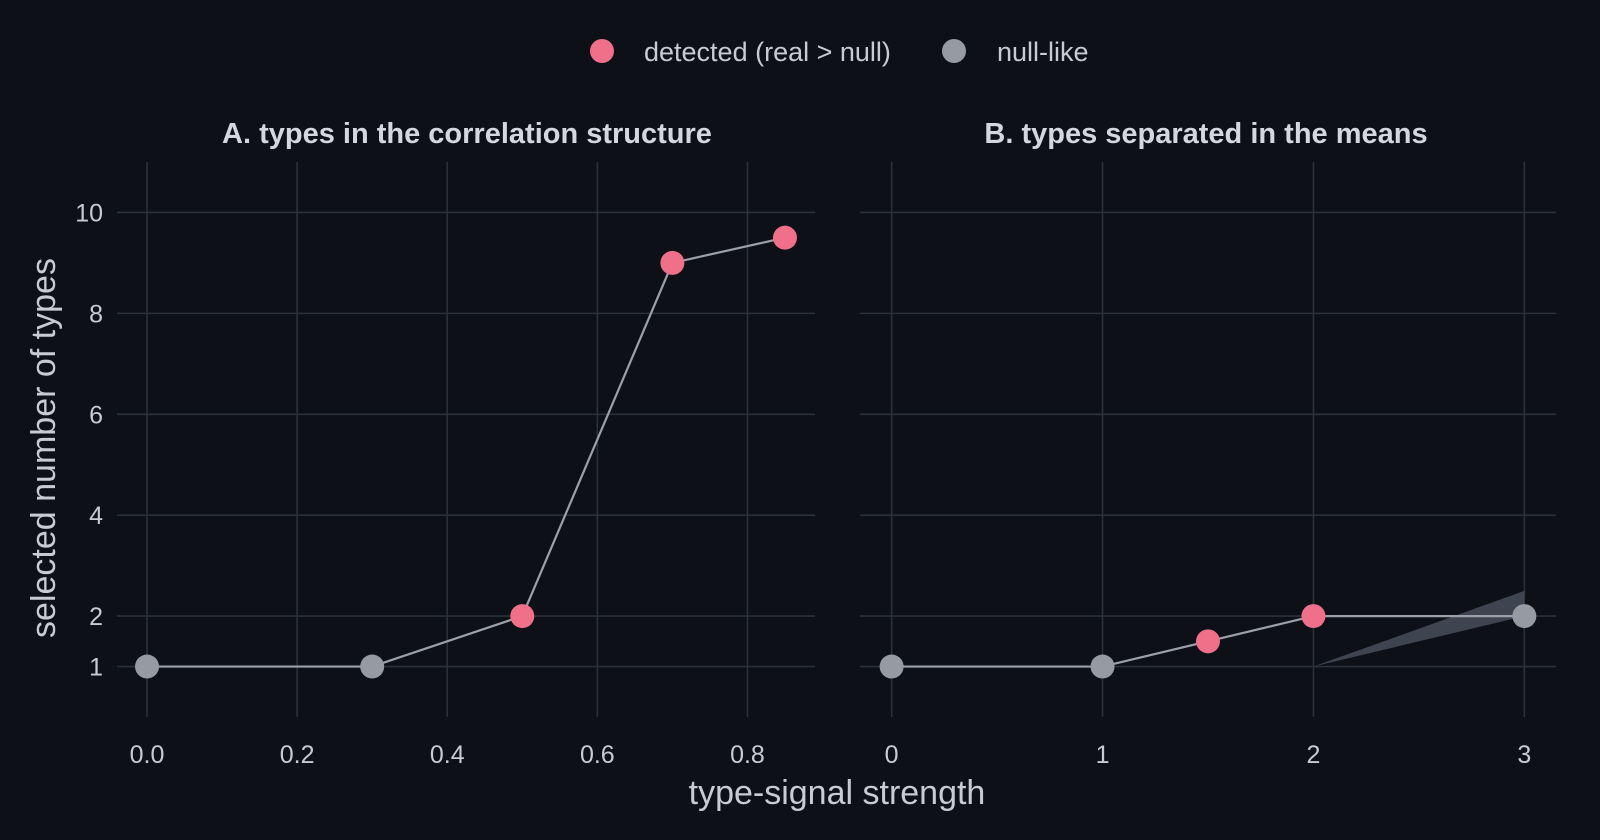 The width and height of the screenshot is (1600, 840). I want to click on y-tick-label: 2, so click(96, 617).